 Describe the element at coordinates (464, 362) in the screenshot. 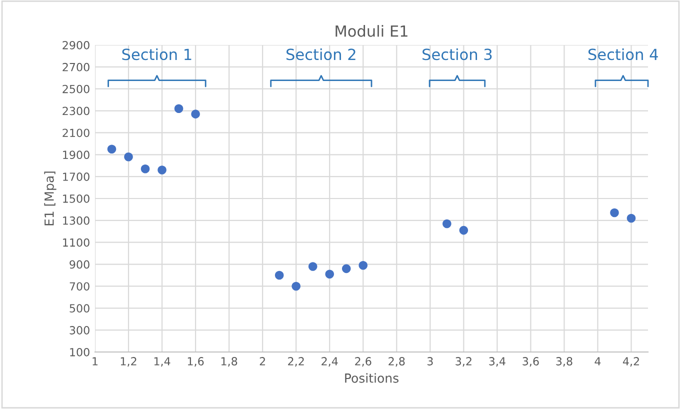

I see `x-tick-label: 3,2` at that location.